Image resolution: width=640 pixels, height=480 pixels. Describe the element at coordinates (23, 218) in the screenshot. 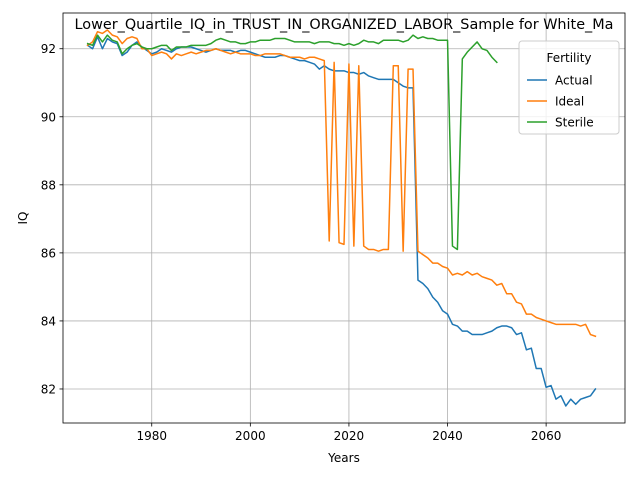

I see `y-axis-label: IQ` at that location.